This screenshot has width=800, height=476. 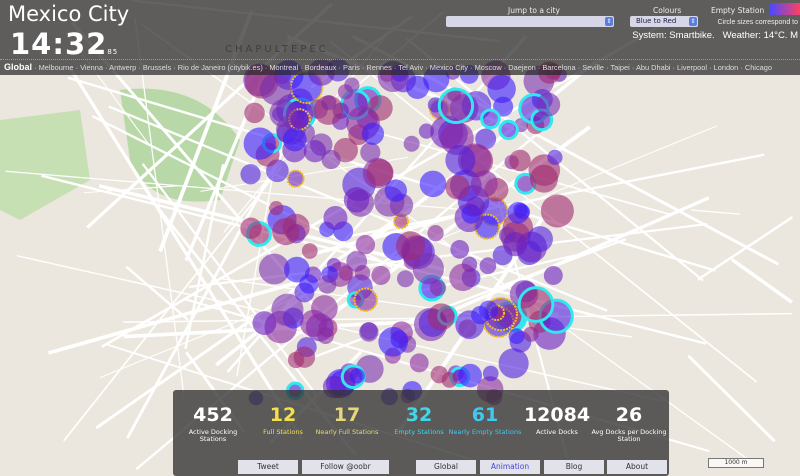 What do you see at coordinates (758, 67) in the screenshot?
I see `city-link: Chicago` at bounding box center [758, 67].